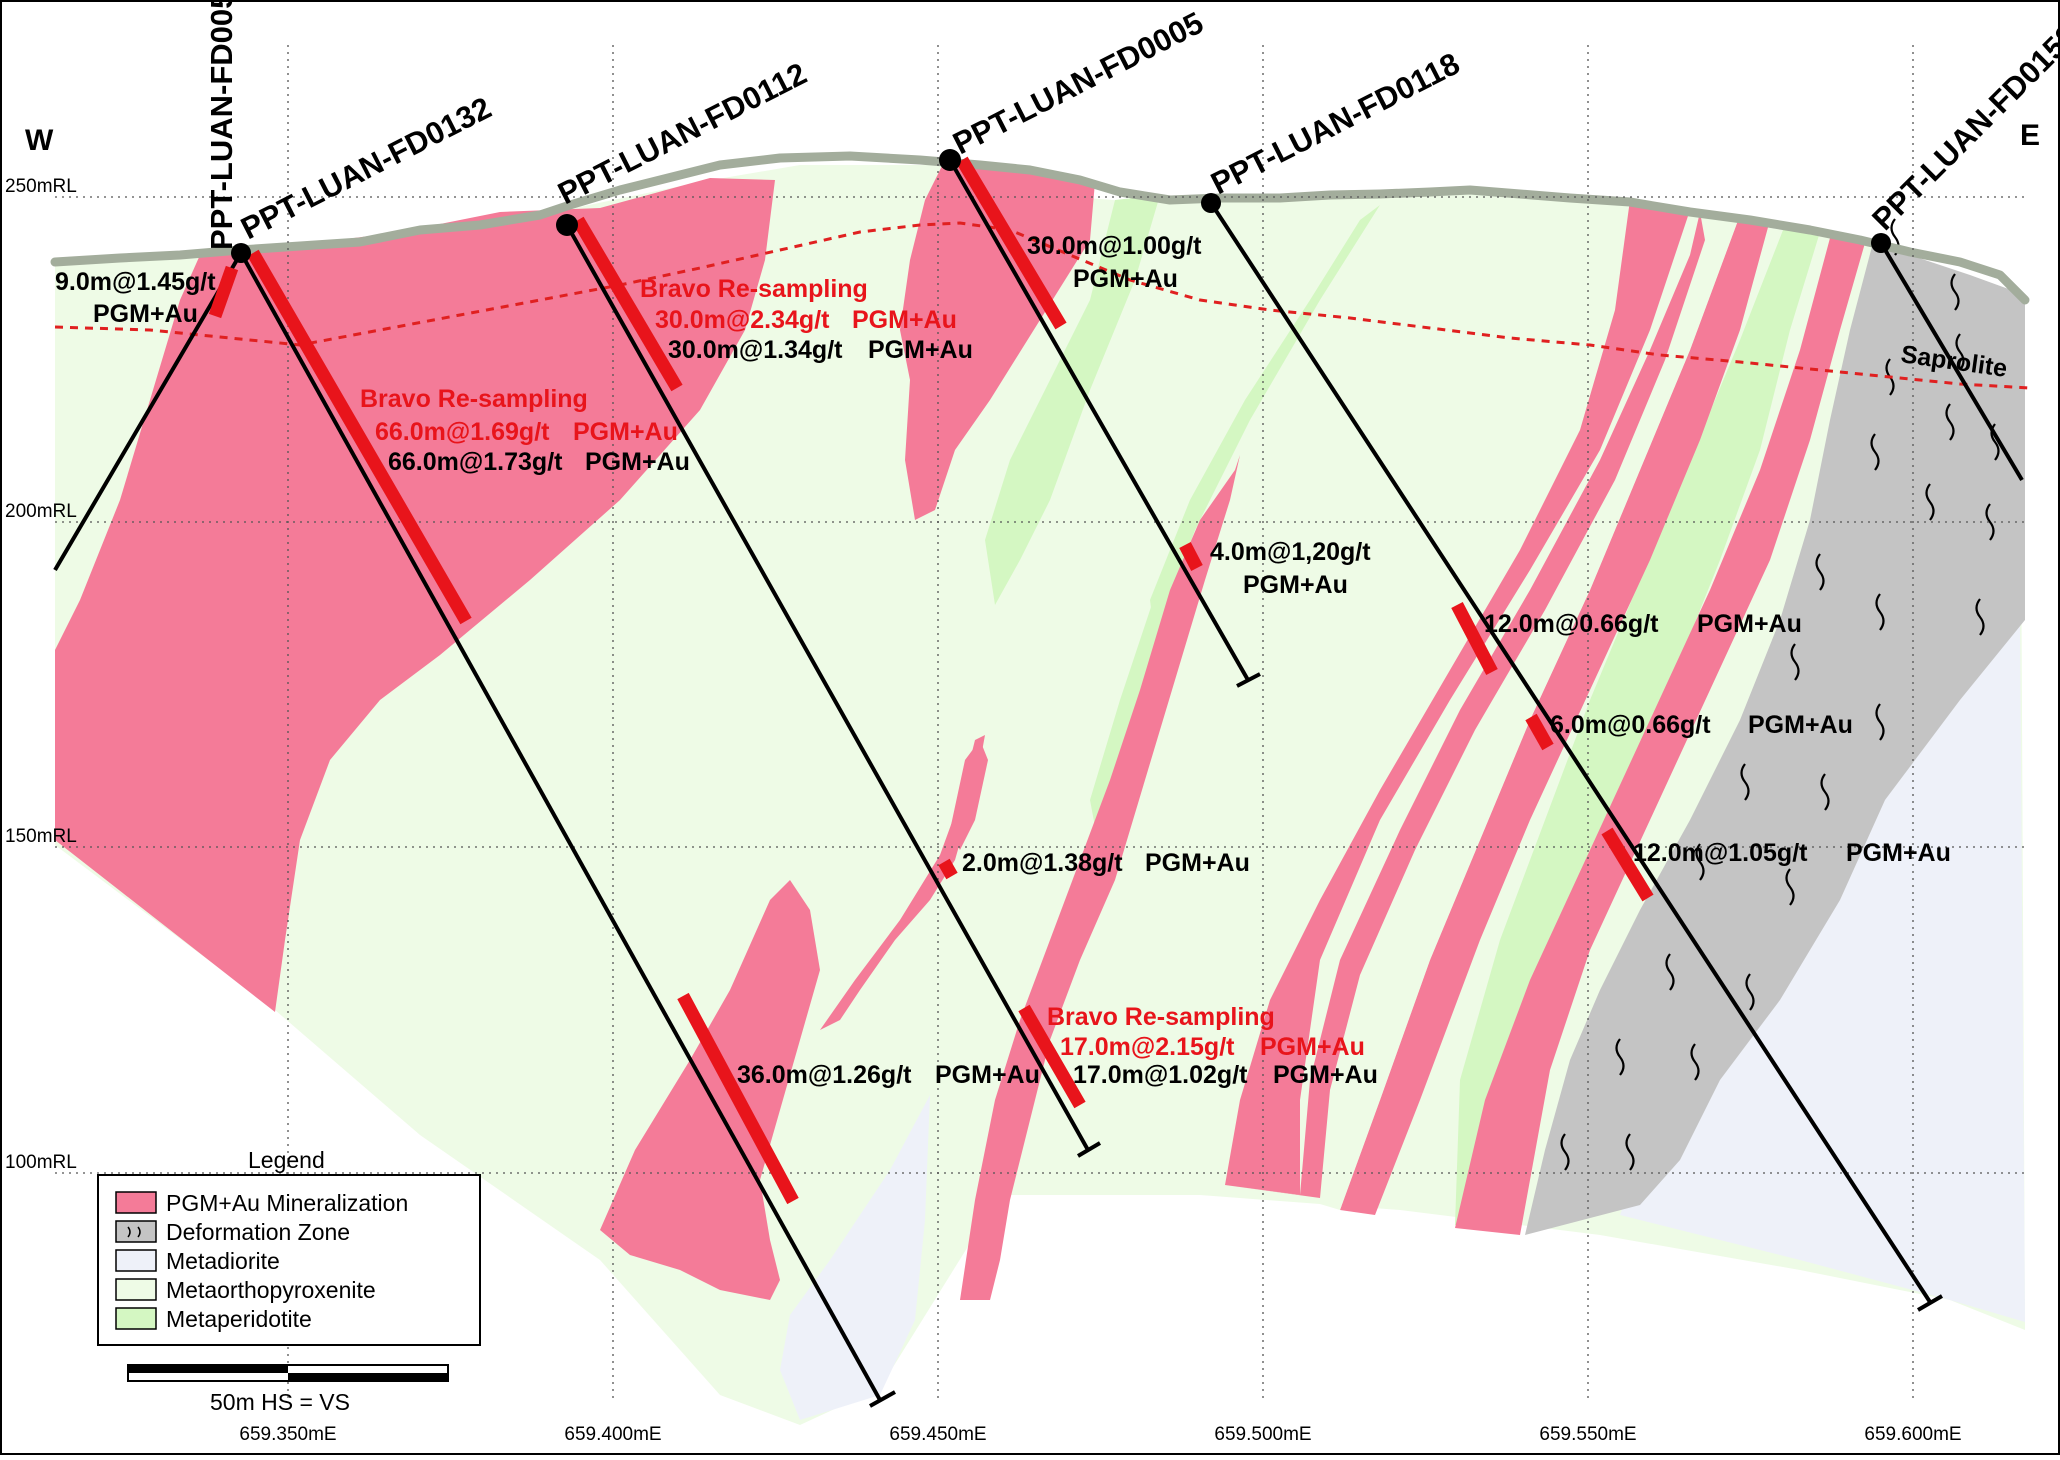  What do you see at coordinates (287, 1203) in the screenshot?
I see `legend-label-mineralization: PGM+Au Mineralization` at bounding box center [287, 1203].